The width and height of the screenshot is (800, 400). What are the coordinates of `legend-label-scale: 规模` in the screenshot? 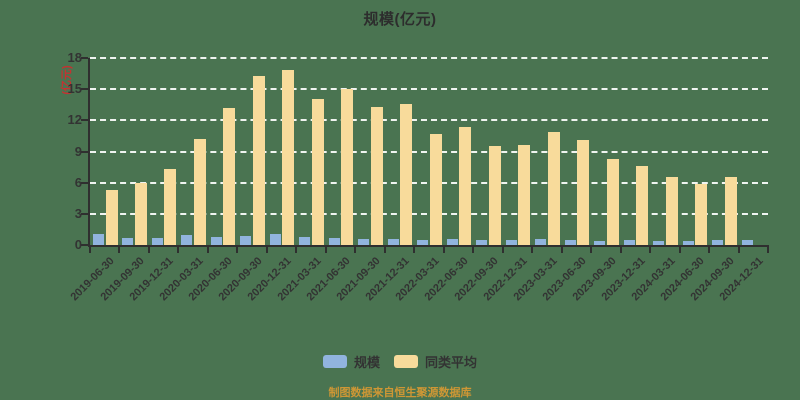 It's located at (366, 362).